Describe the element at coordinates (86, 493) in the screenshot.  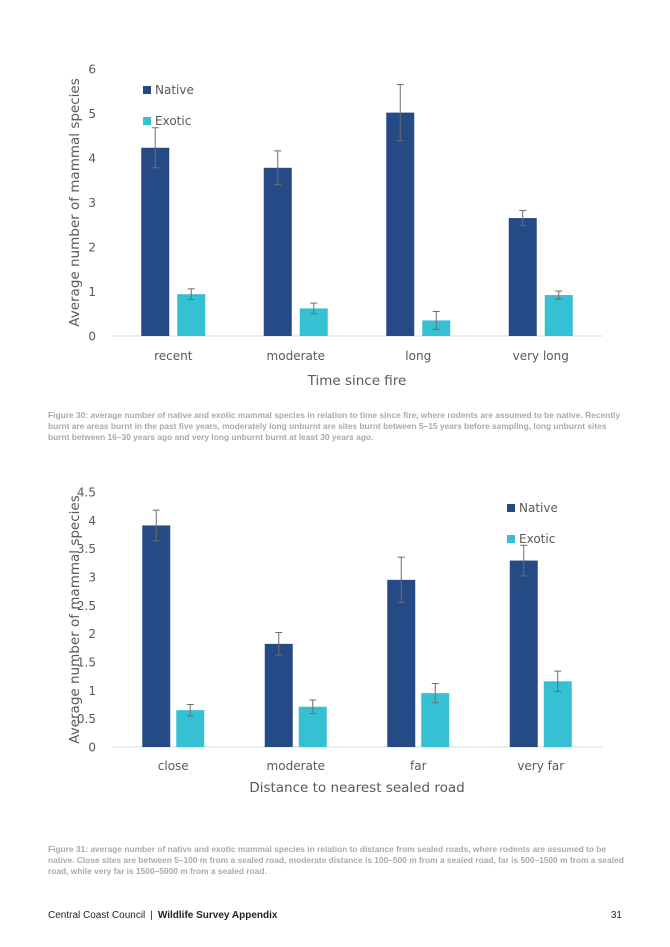
I see `y-tick-label: 4.5` at that location.